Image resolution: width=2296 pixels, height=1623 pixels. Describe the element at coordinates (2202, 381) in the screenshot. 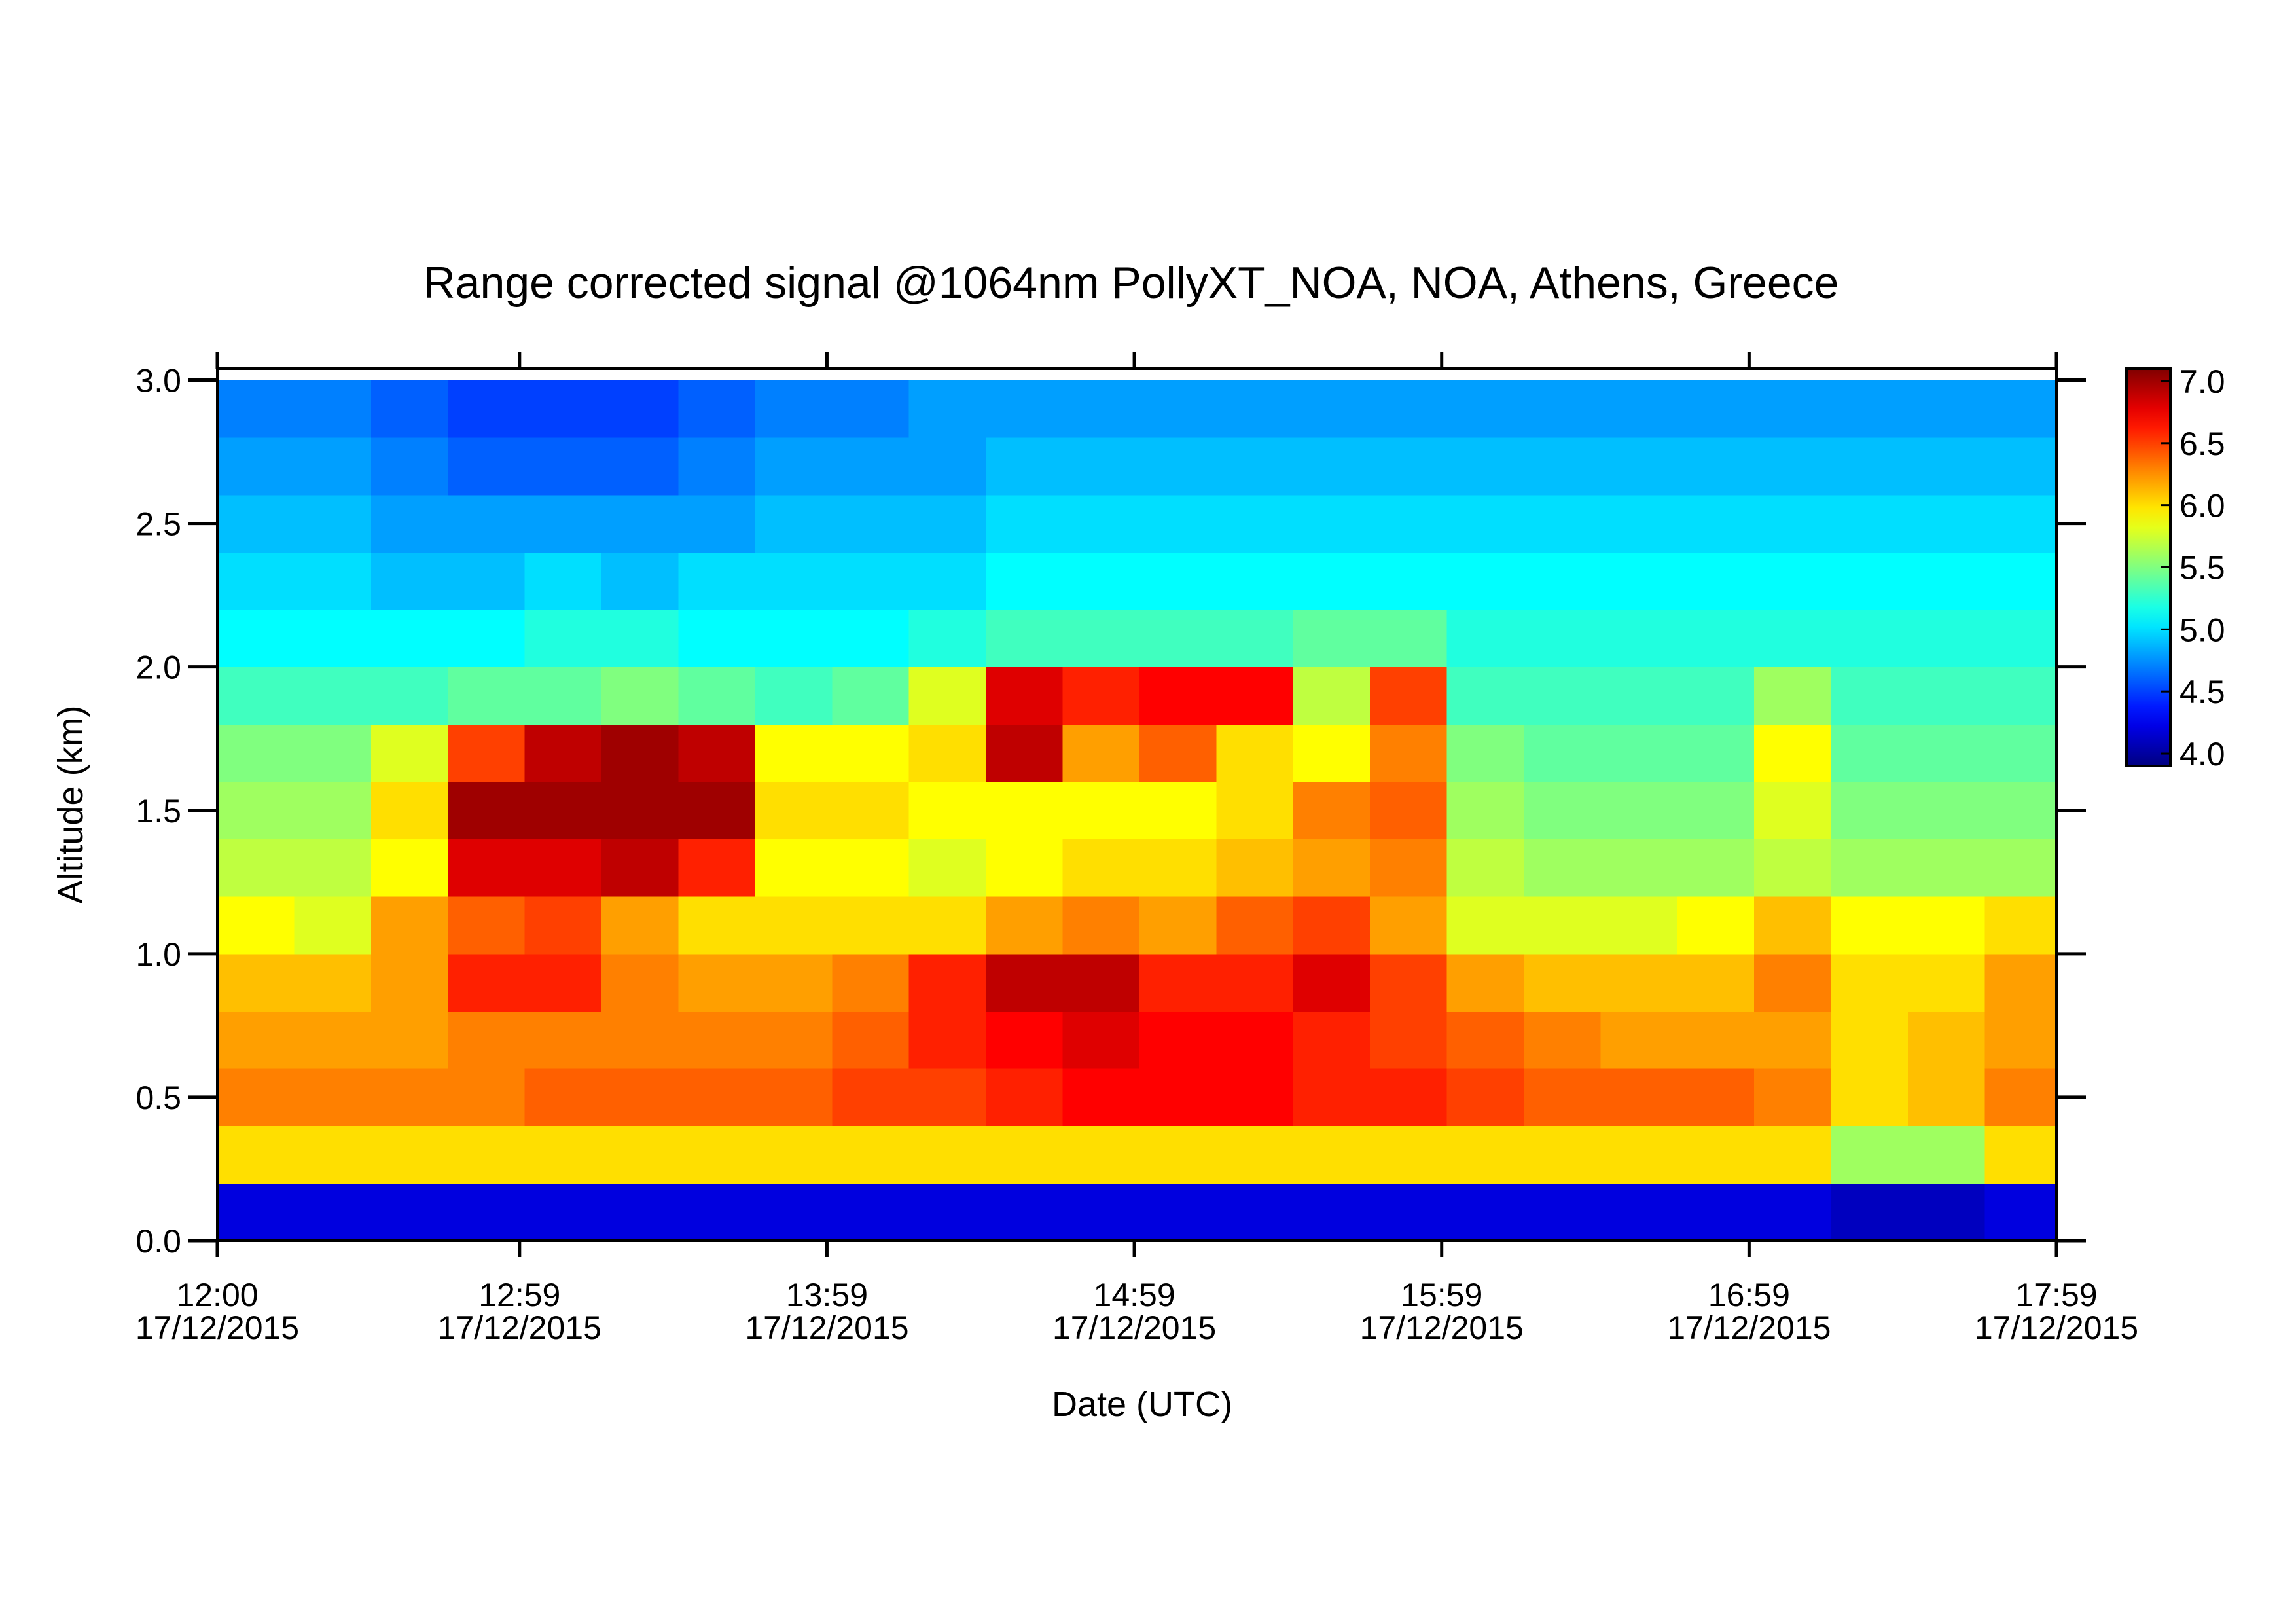

I see `colorbar-tick-label: 7.0` at that location.